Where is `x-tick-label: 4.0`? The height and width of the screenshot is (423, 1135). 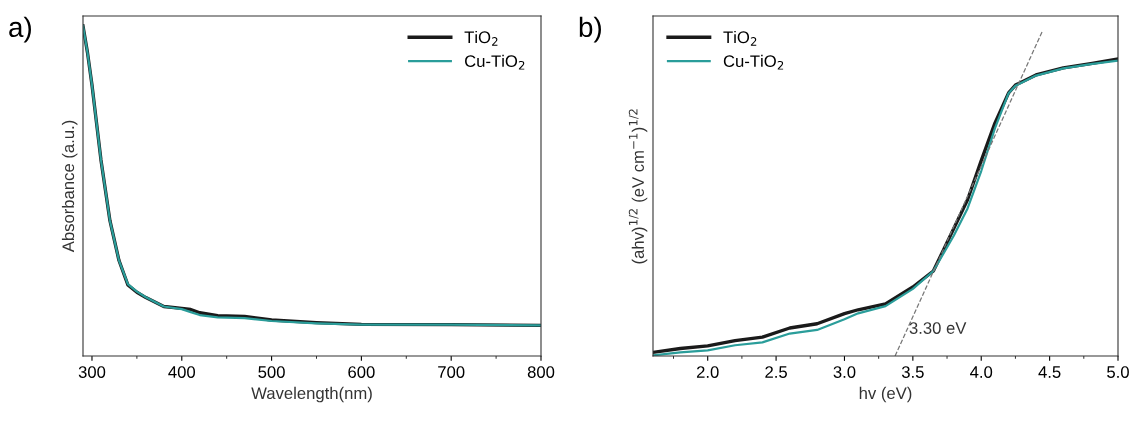 x-tick-label: 4.0 is located at coordinates (981, 372).